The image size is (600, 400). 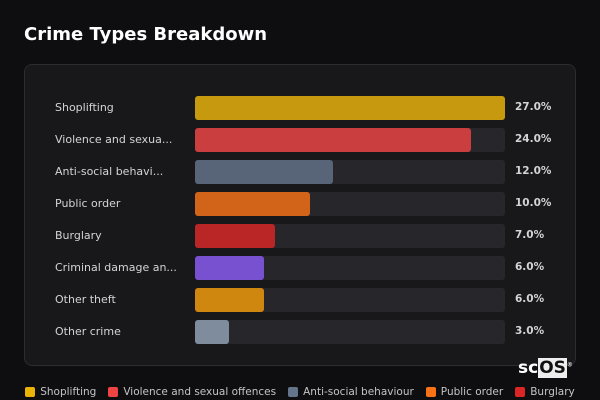 I want to click on bar-label: Shoplifting, so click(x=84, y=107).